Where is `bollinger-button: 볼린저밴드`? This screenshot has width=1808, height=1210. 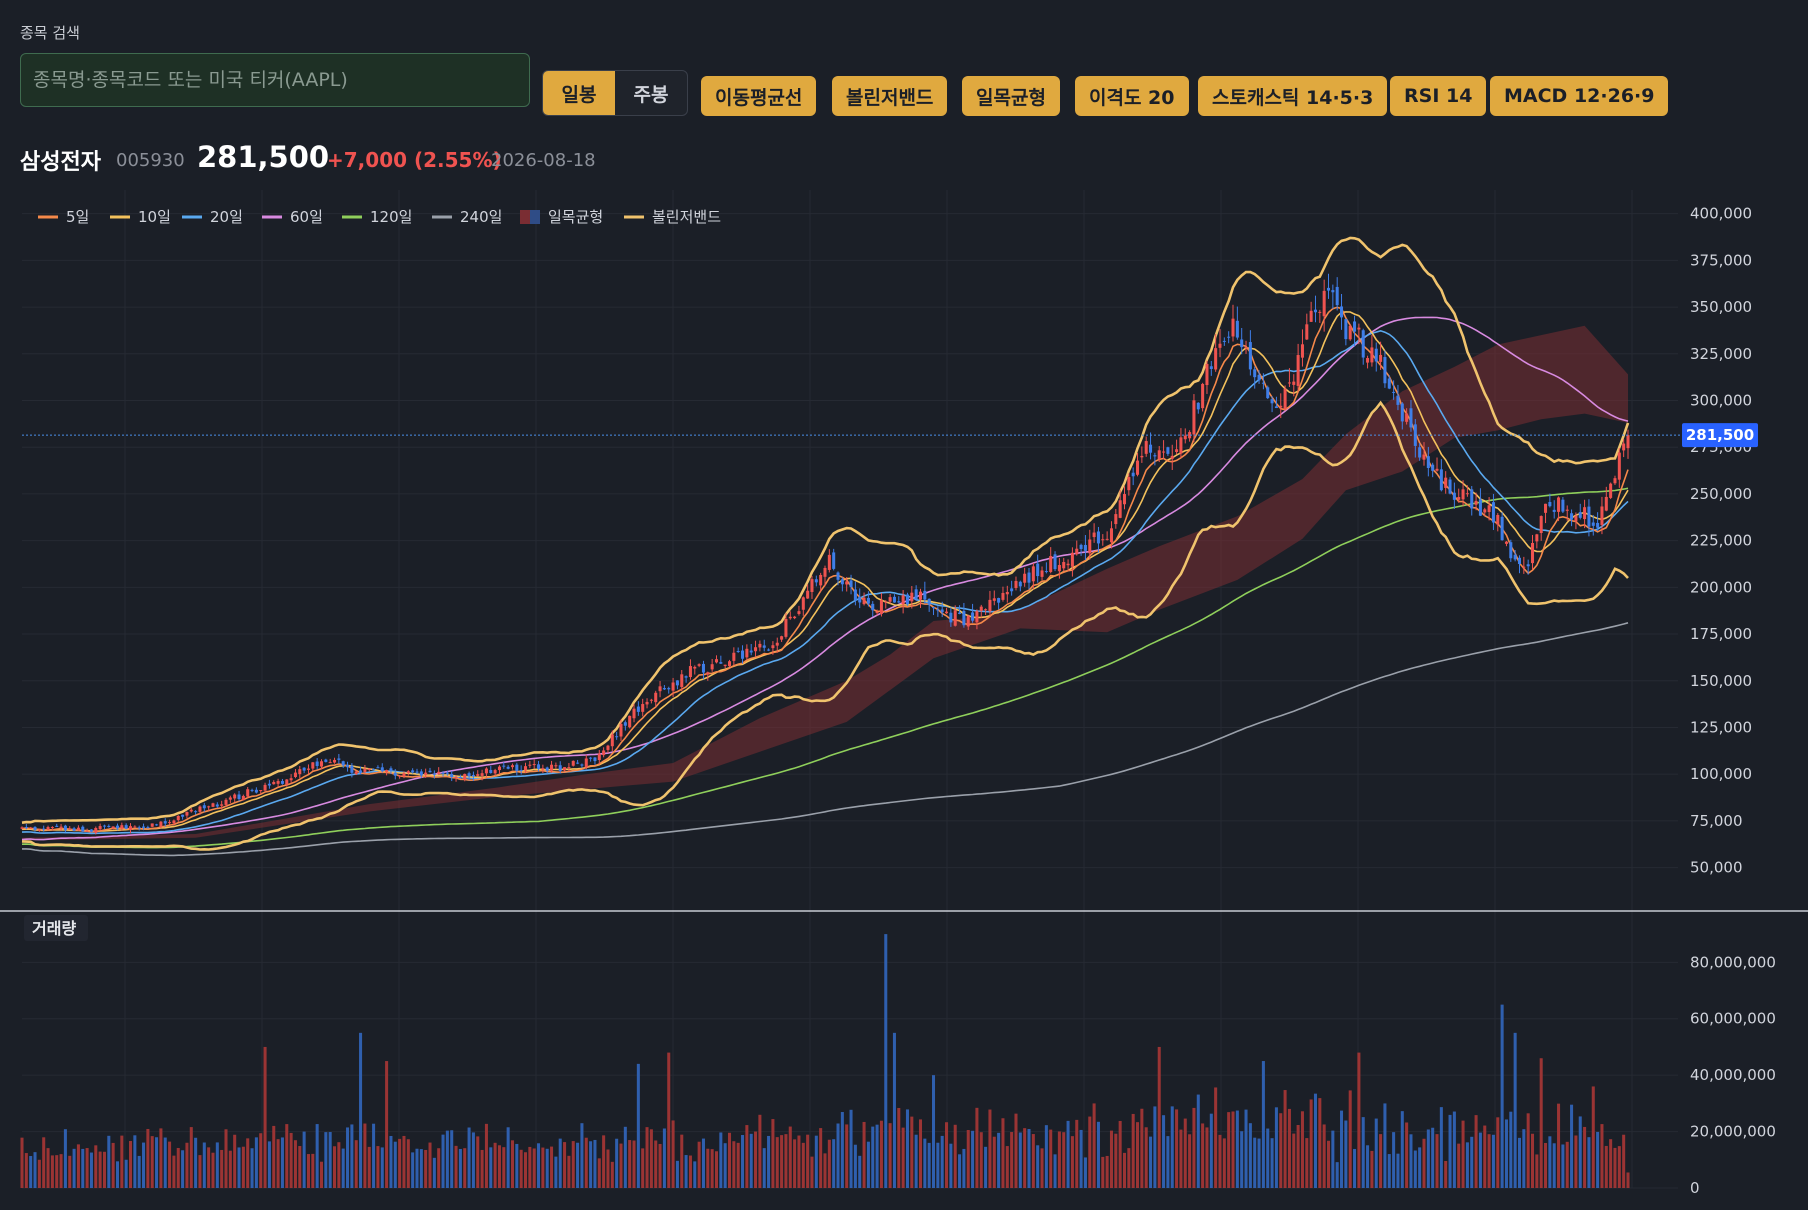 bollinger-button: 볼린저밴드 is located at coordinates (890, 96).